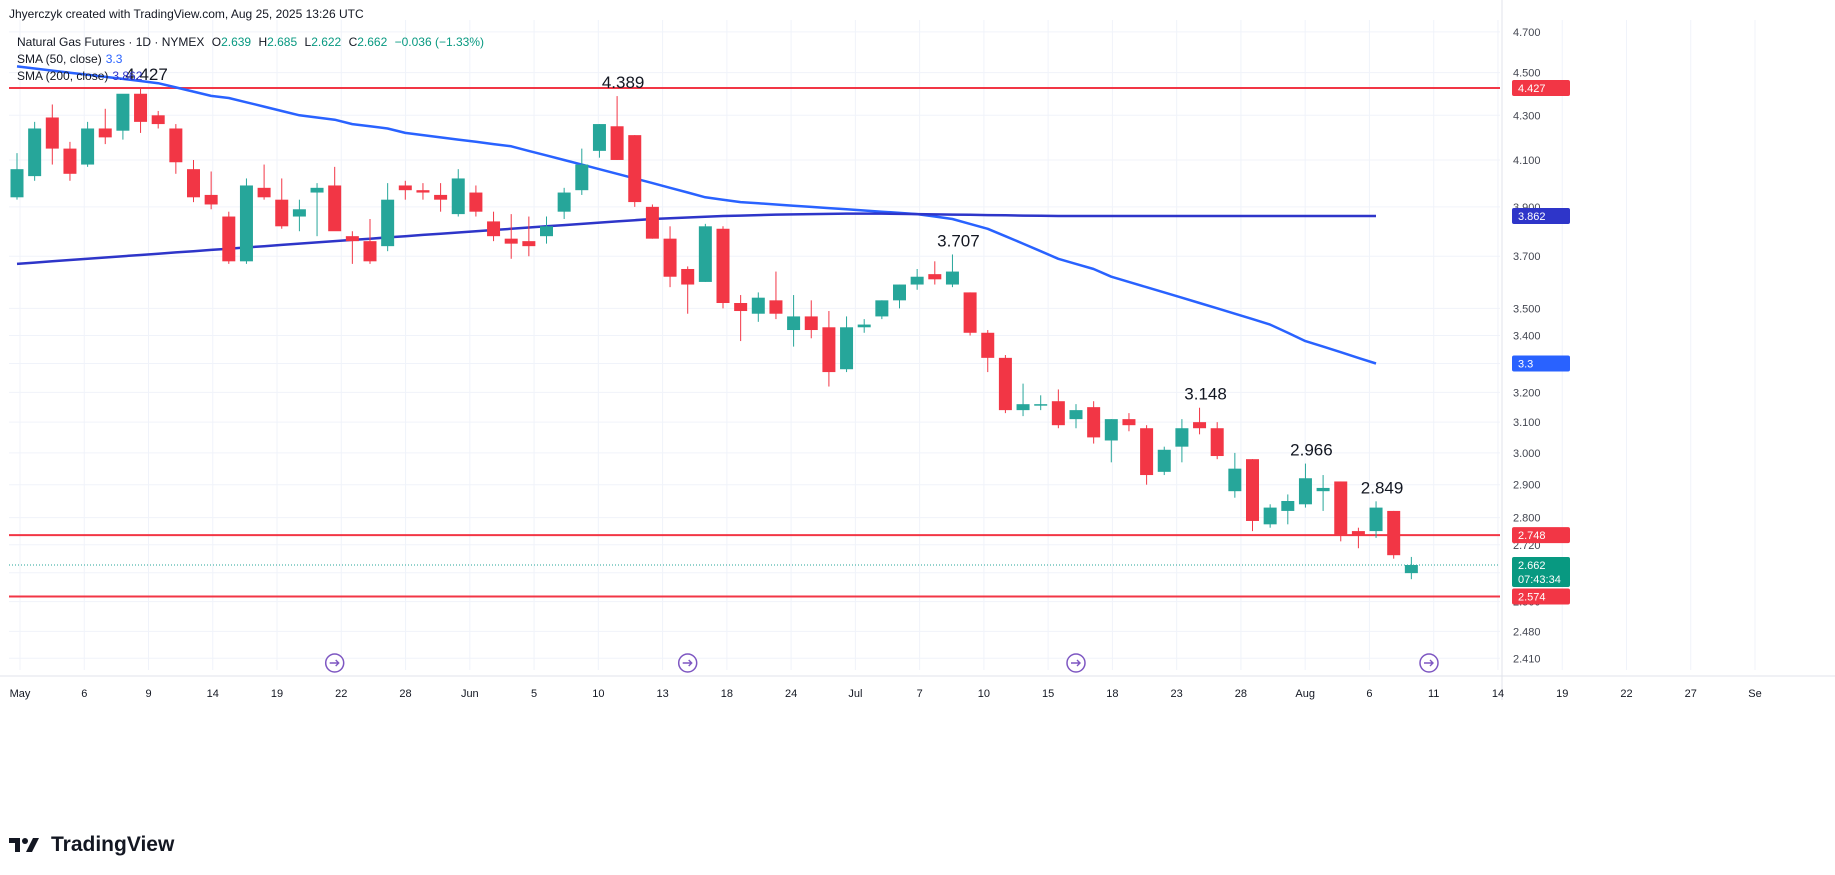 Image resolution: width=1835 pixels, height=875 pixels. What do you see at coordinates (252, 59) in the screenshot?
I see `sma50-legend-row: SMA (50, close) 3.3` at bounding box center [252, 59].